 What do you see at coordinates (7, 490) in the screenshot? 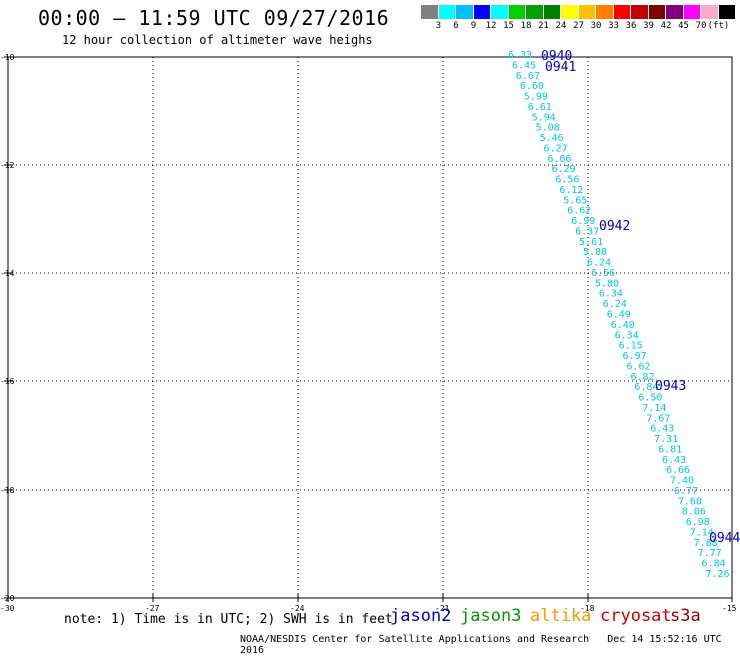
I see `lat-label: -18` at bounding box center [7, 490].